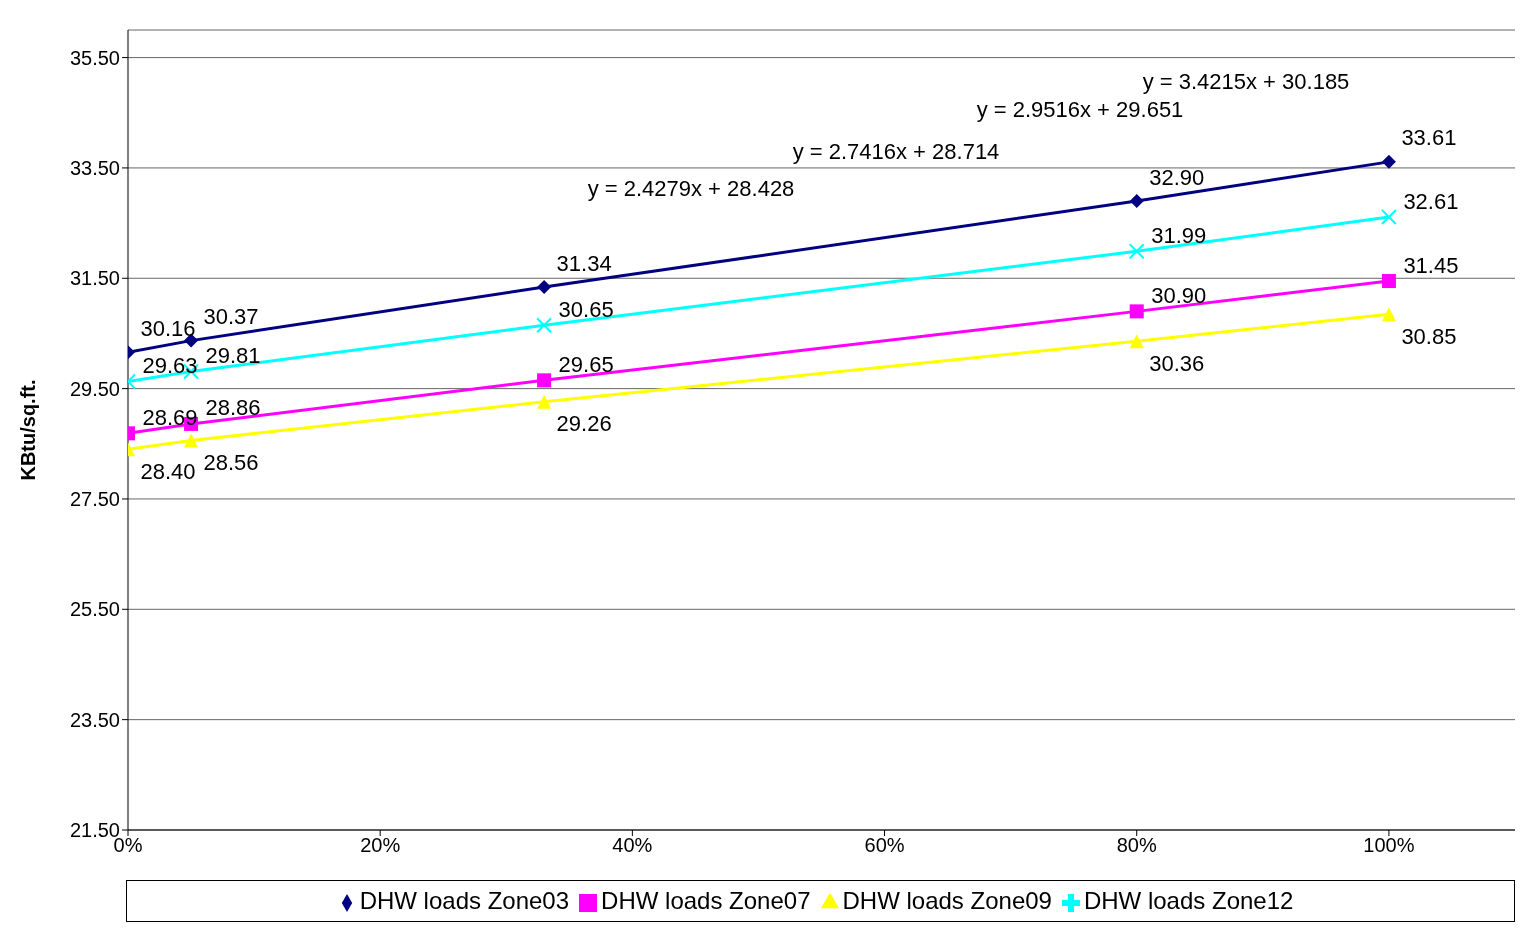  Describe the element at coordinates (1177, 363) in the screenshot. I see `data-label: 30.36` at that location.